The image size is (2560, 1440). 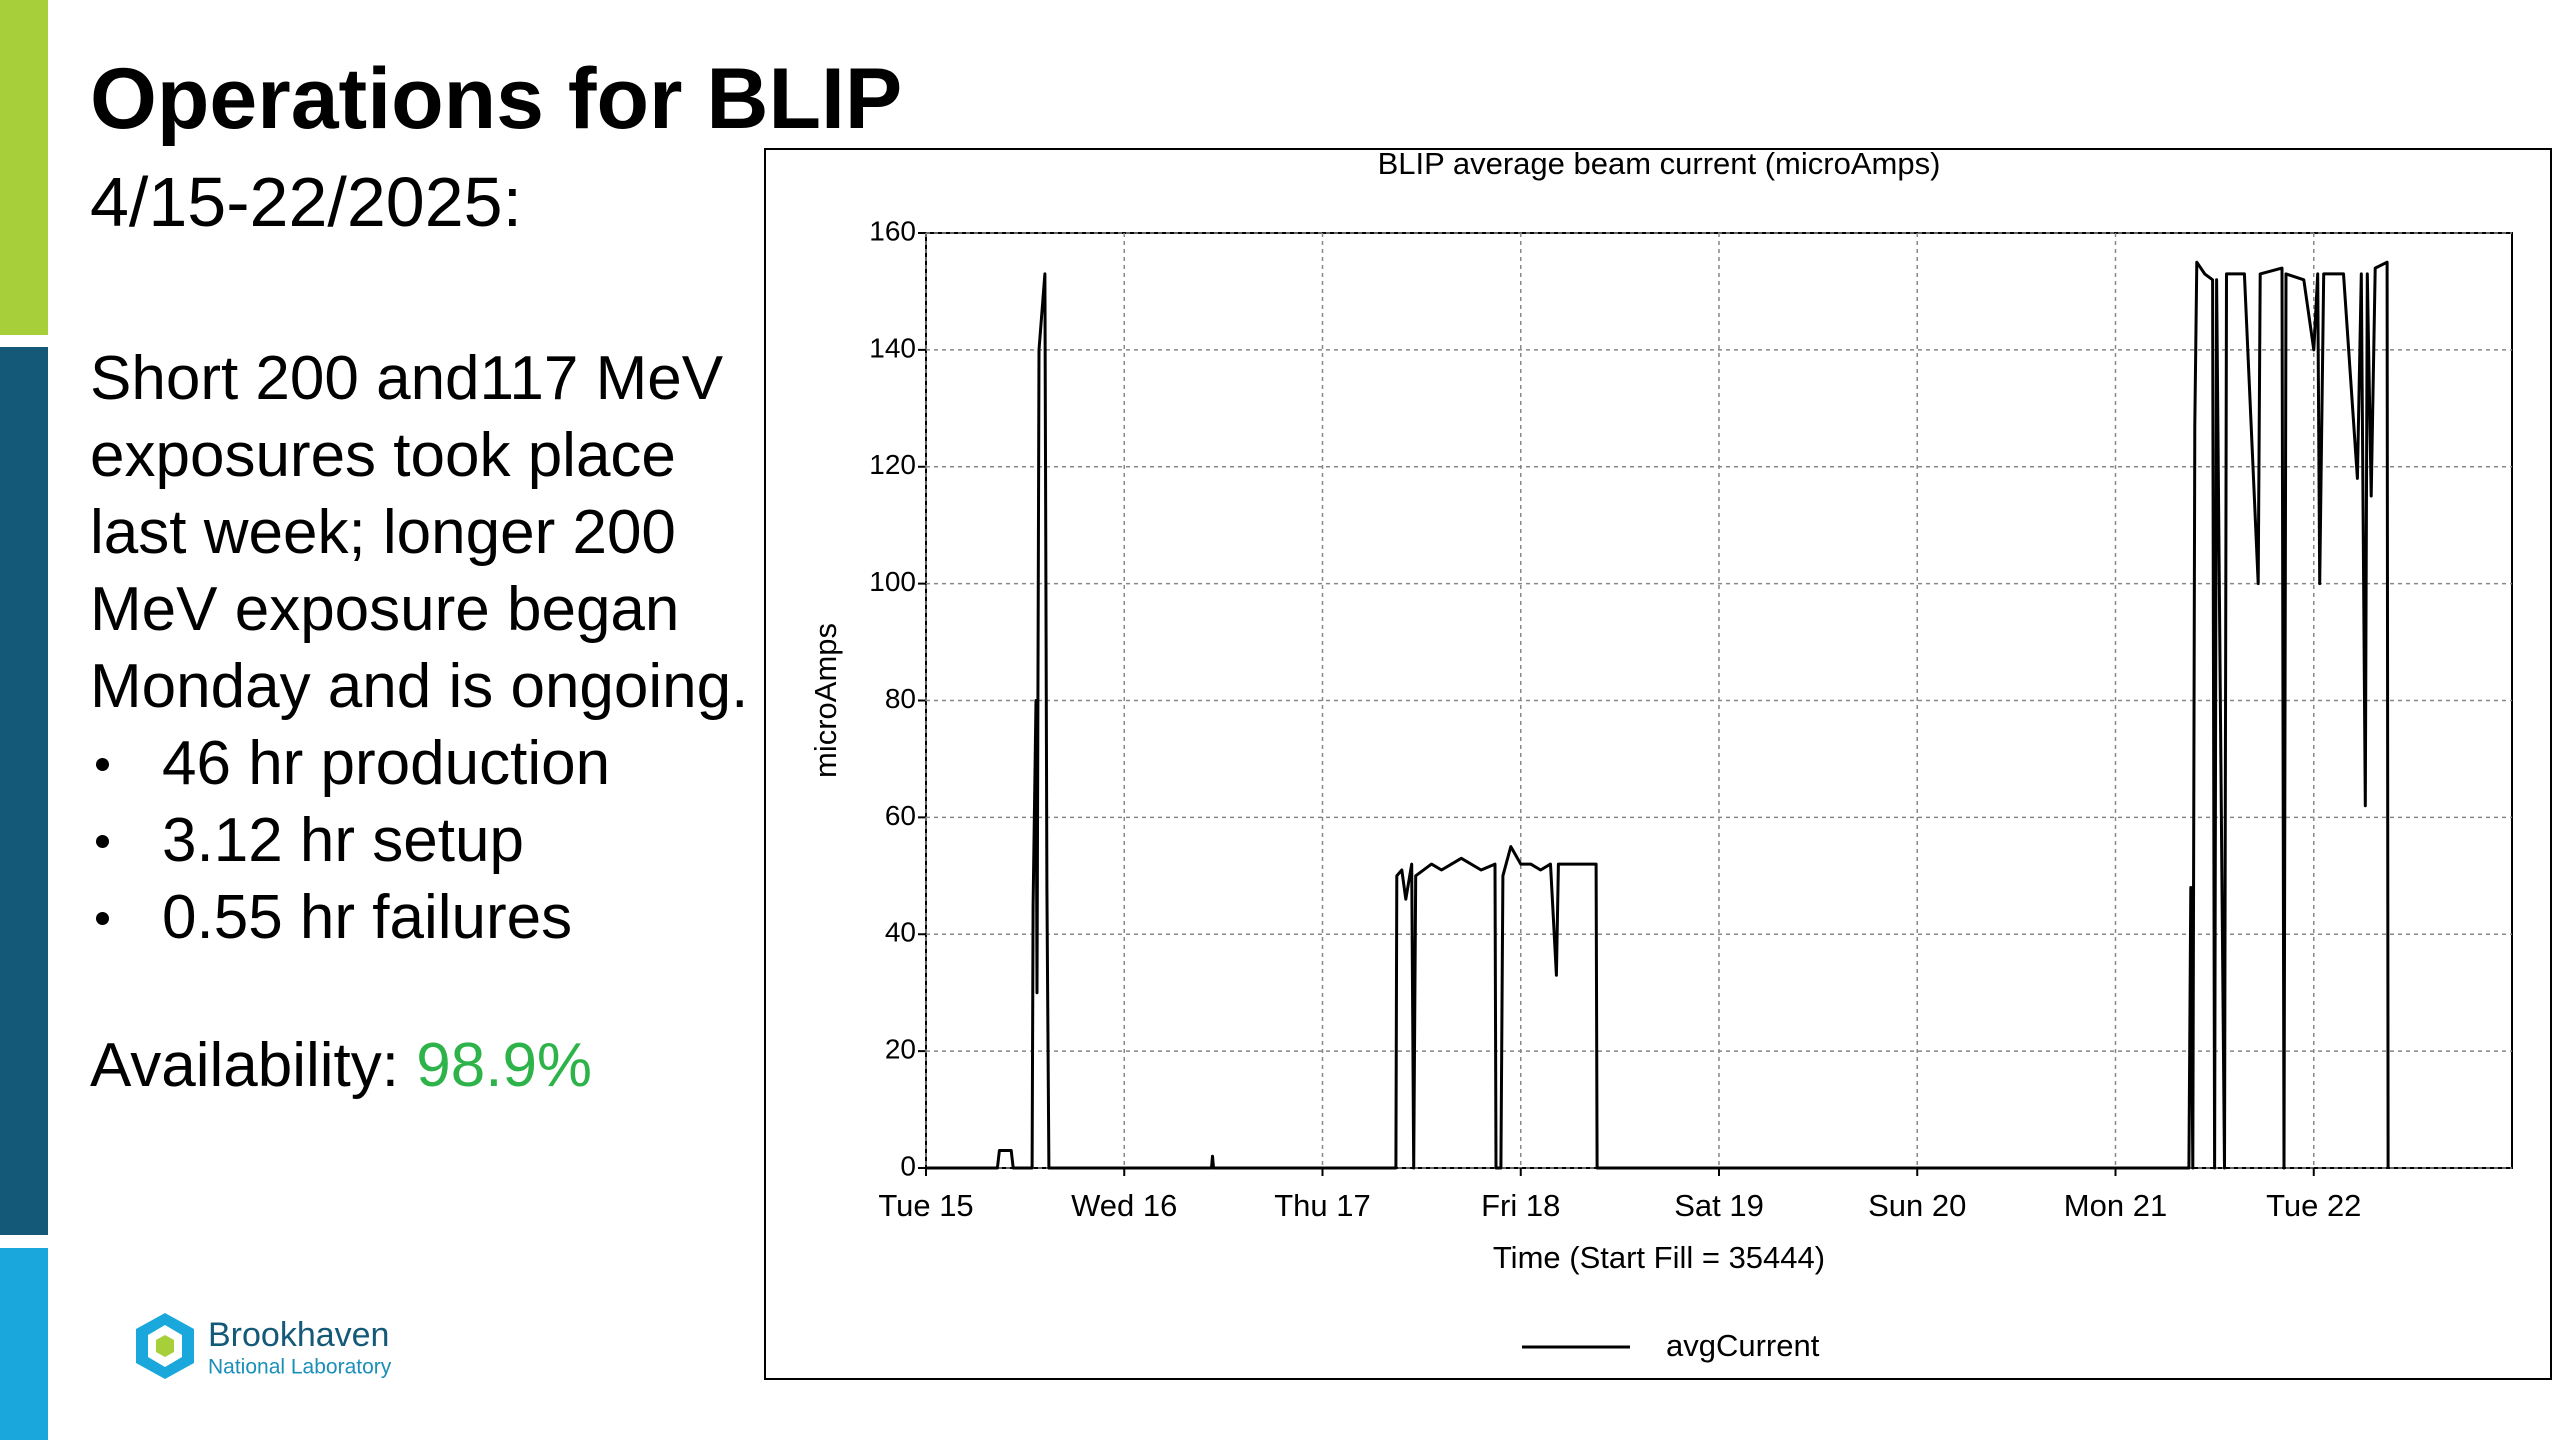 I want to click on x-tick-label: Tue 15, so click(x=925, y=1205).